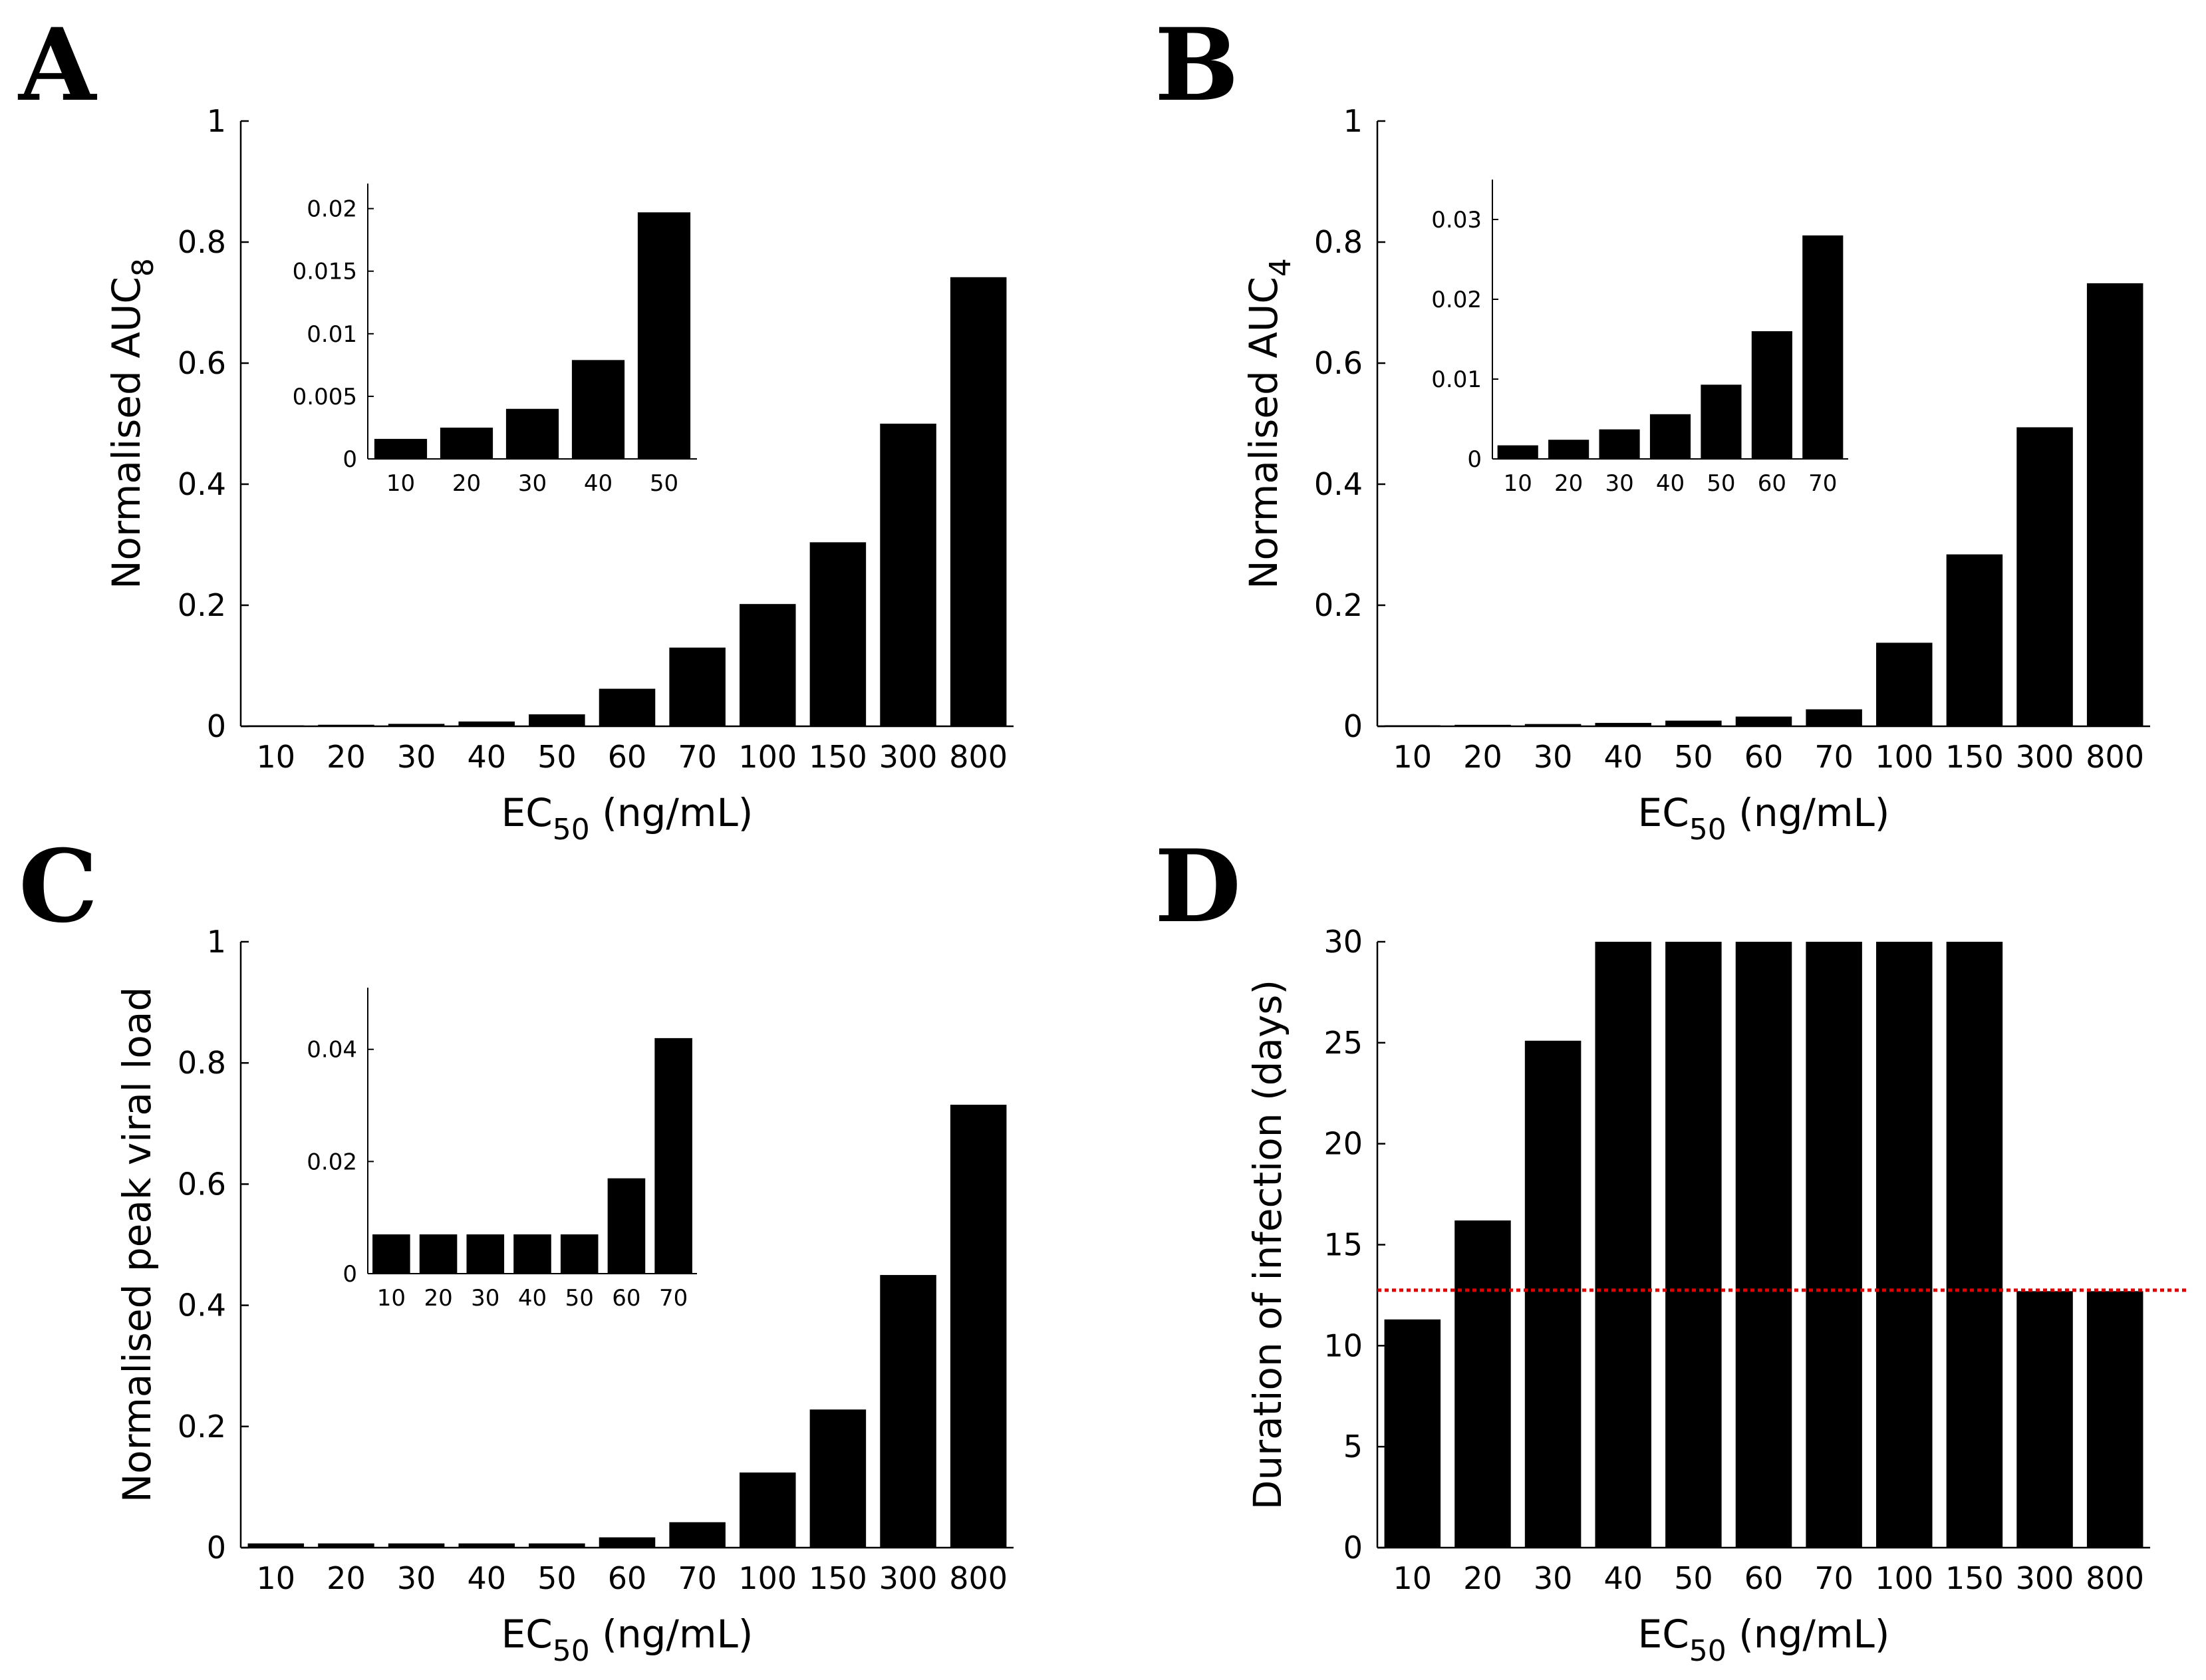 Image resolution: width=2206 pixels, height=1680 pixels. Describe the element at coordinates (486, 1578) in the screenshot. I see `panel-c-x-tick-label: 40` at that location.